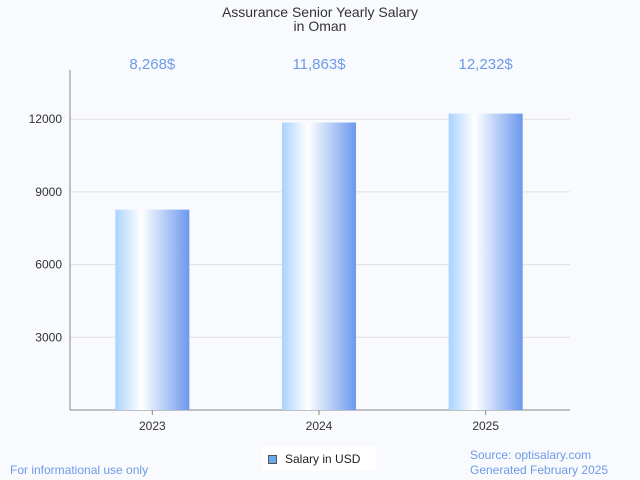 The height and width of the screenshot is (480, 640). Describe the element at coordinates (48, 192) in the screenshot. I see `y-tick-label: 9000` at that location.